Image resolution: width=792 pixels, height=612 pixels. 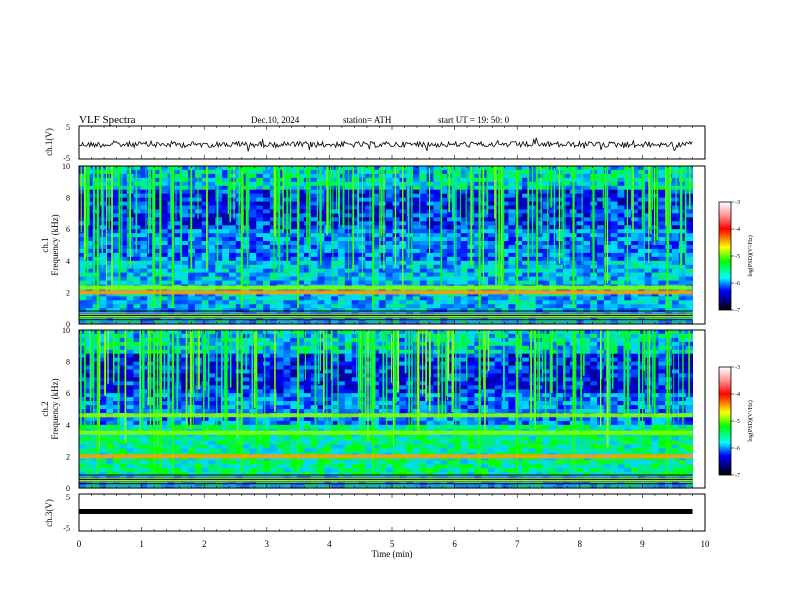 I want to click on ch1-ticks, so click(x=392, y=142).